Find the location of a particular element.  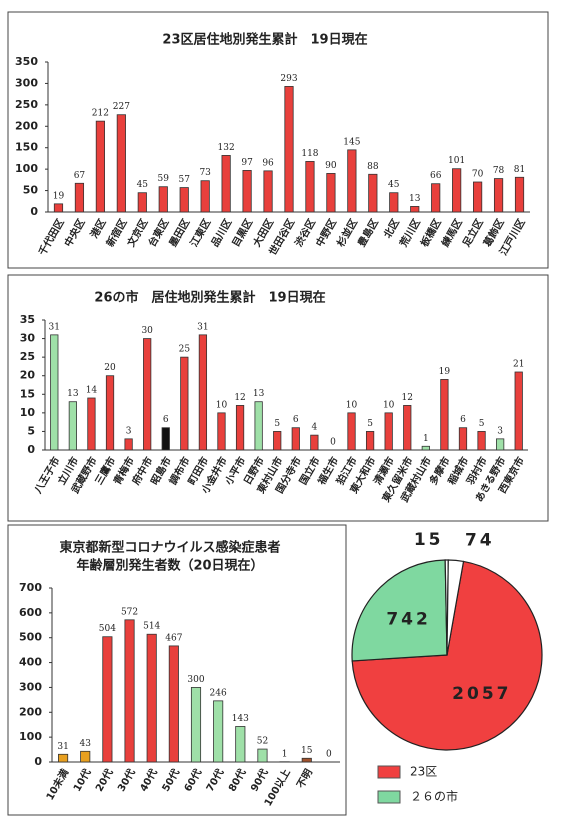

y-tick-label: 500 is located at coordinates (30, 637).